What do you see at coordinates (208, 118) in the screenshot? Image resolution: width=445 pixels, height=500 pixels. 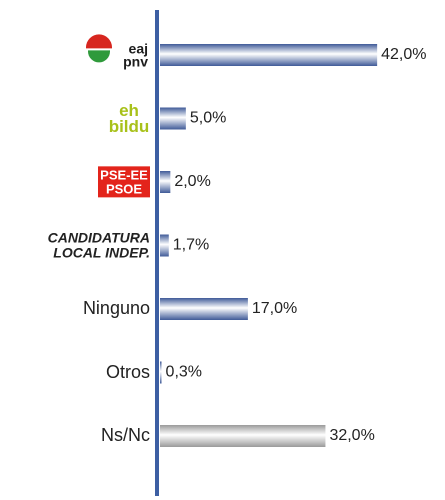 I see `value-label: 5,0%` at bounding box center [208, 118].